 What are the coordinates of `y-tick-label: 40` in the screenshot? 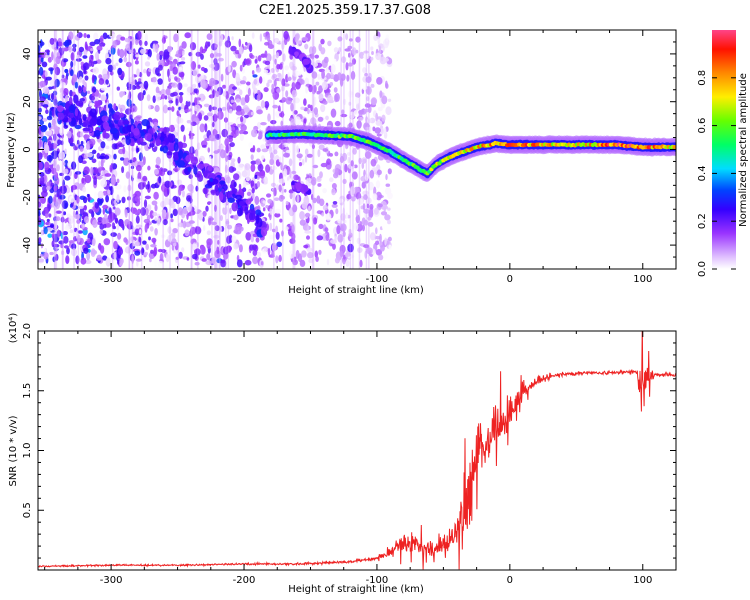 It's located at (27, 54).